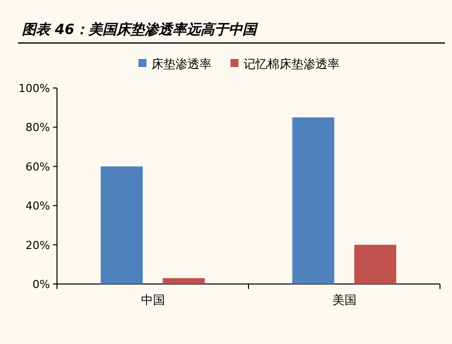 Image resolution: width=452 pixels, height=344 pixels. What do you see at coordinates (41, 284) in the screenshot?
I see `y-tick-label: 0%` at bounding box center [41, 284].